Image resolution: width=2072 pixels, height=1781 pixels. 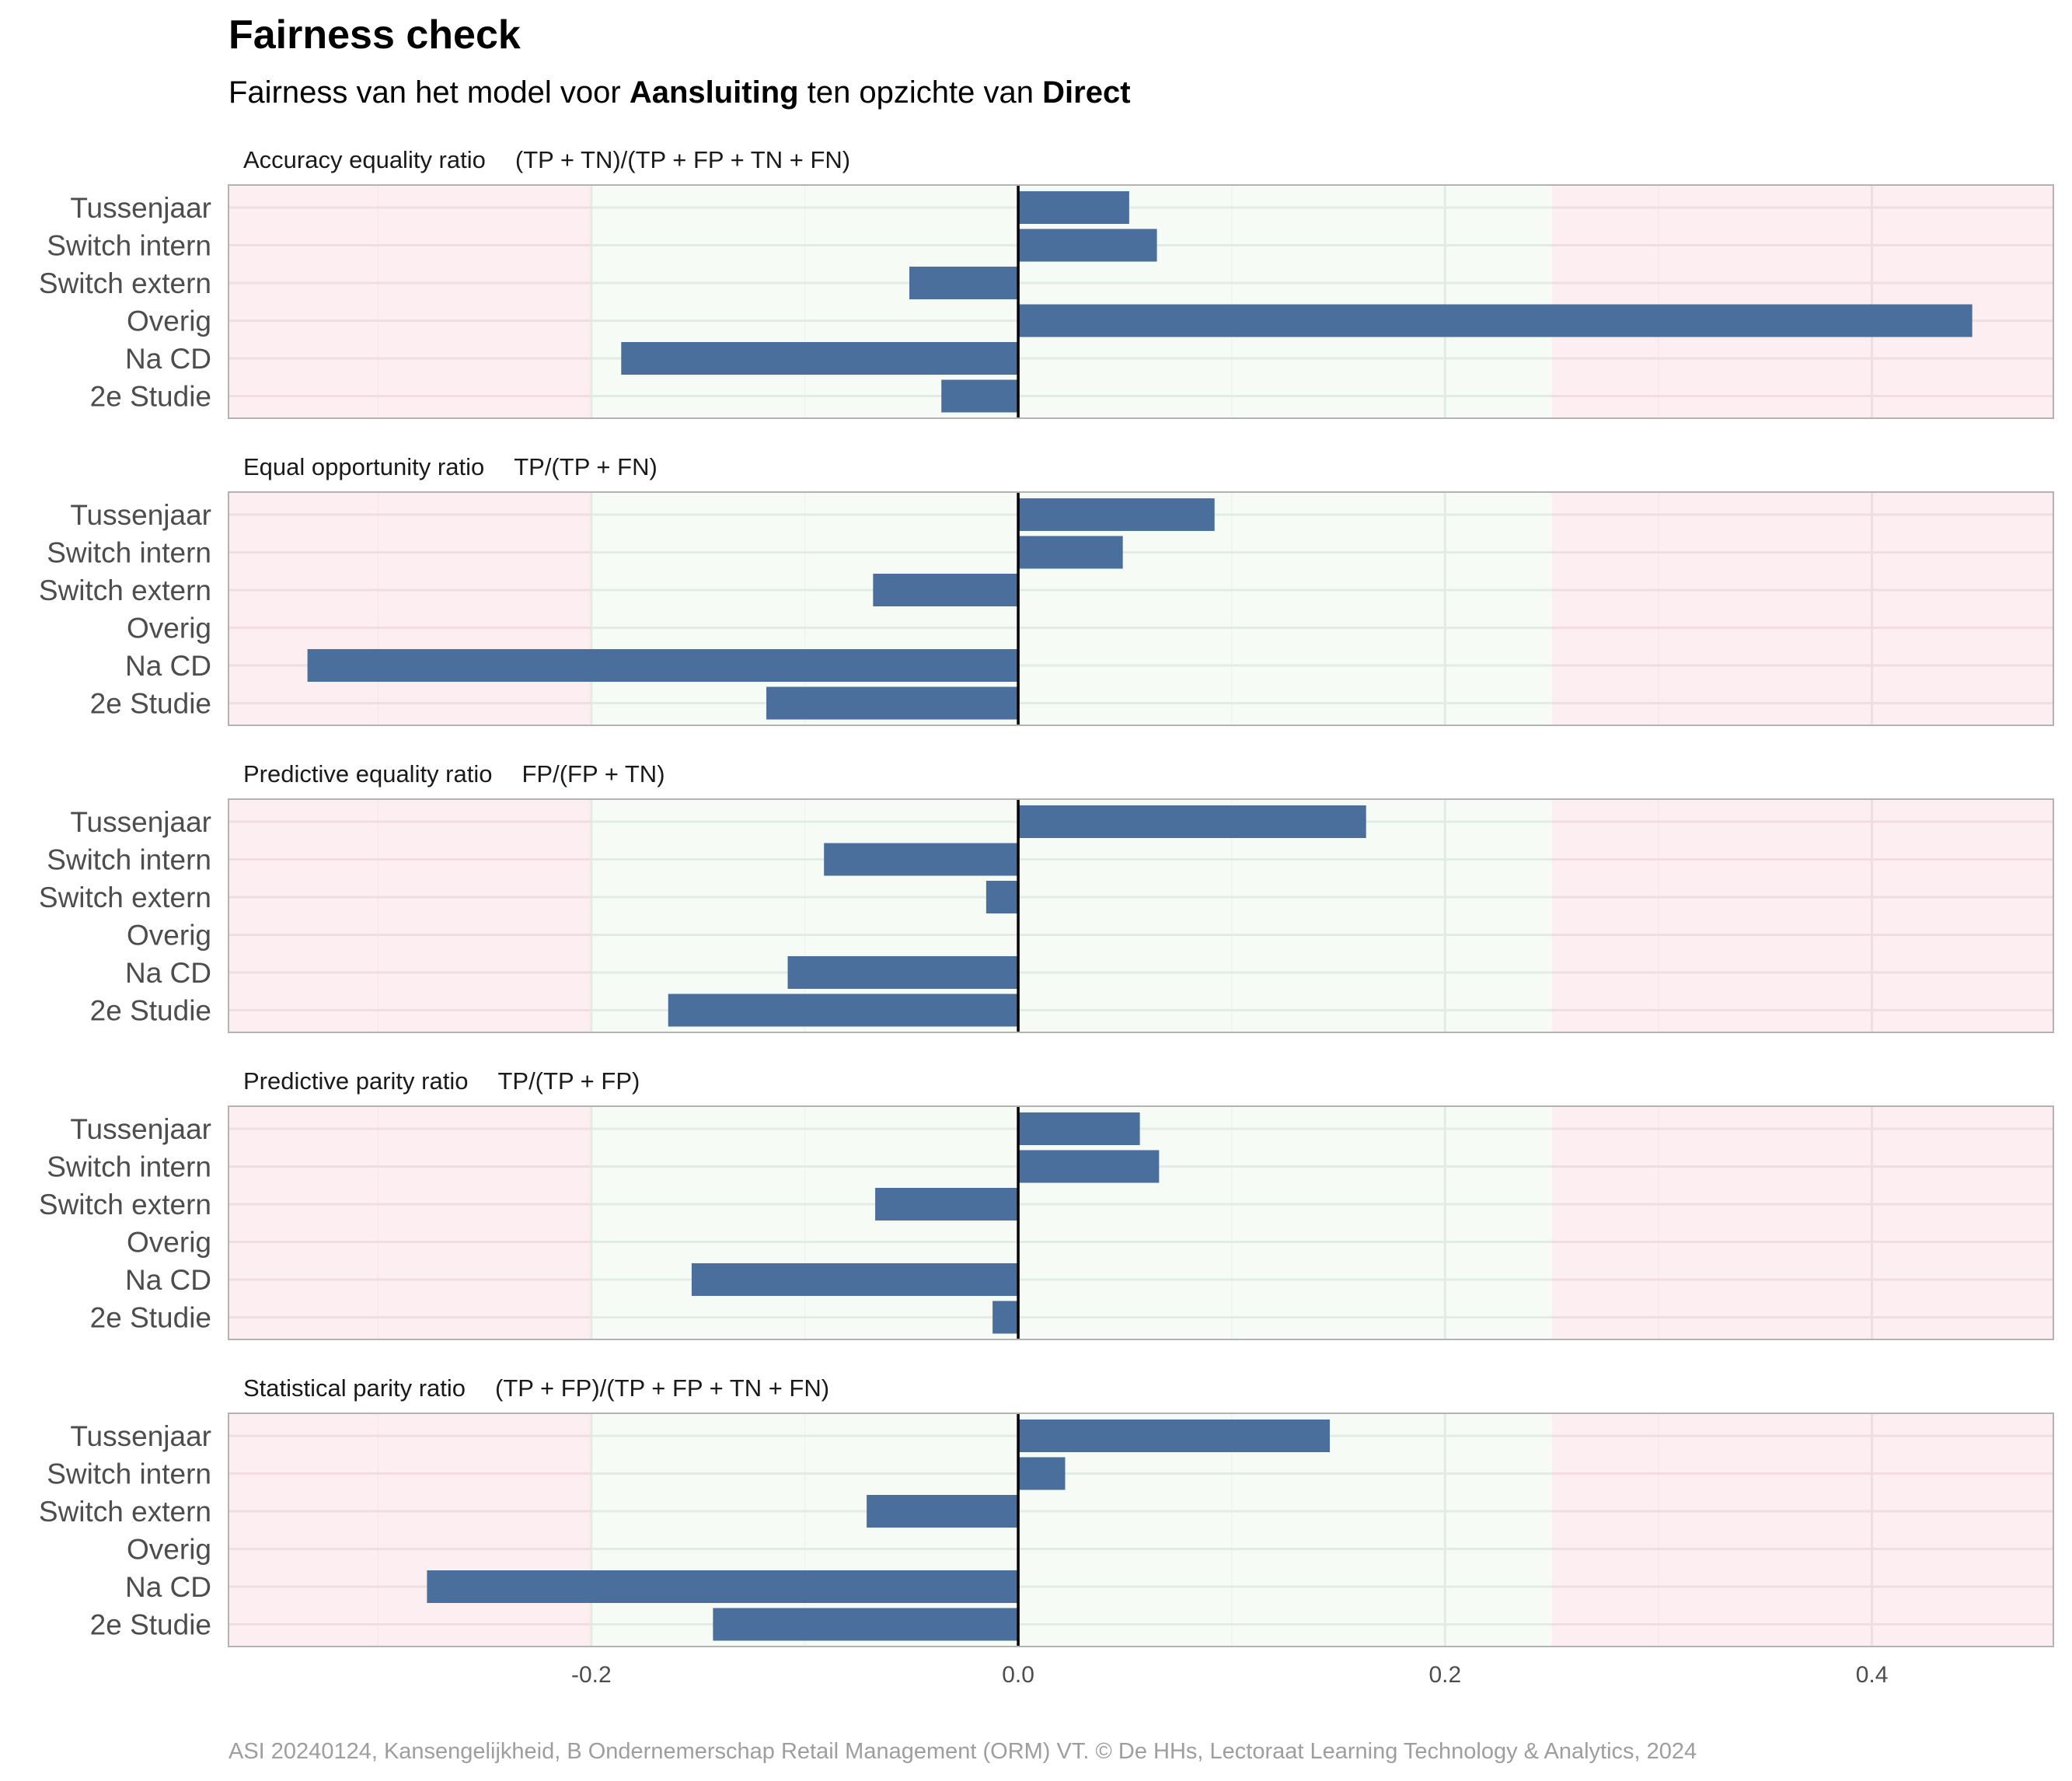 What do you see at coordinates (1229, 1675) in the screenshot?
I see `x-axis: -0.2 0.0 0.2 0.4` at bounding box center [1229, 1675].